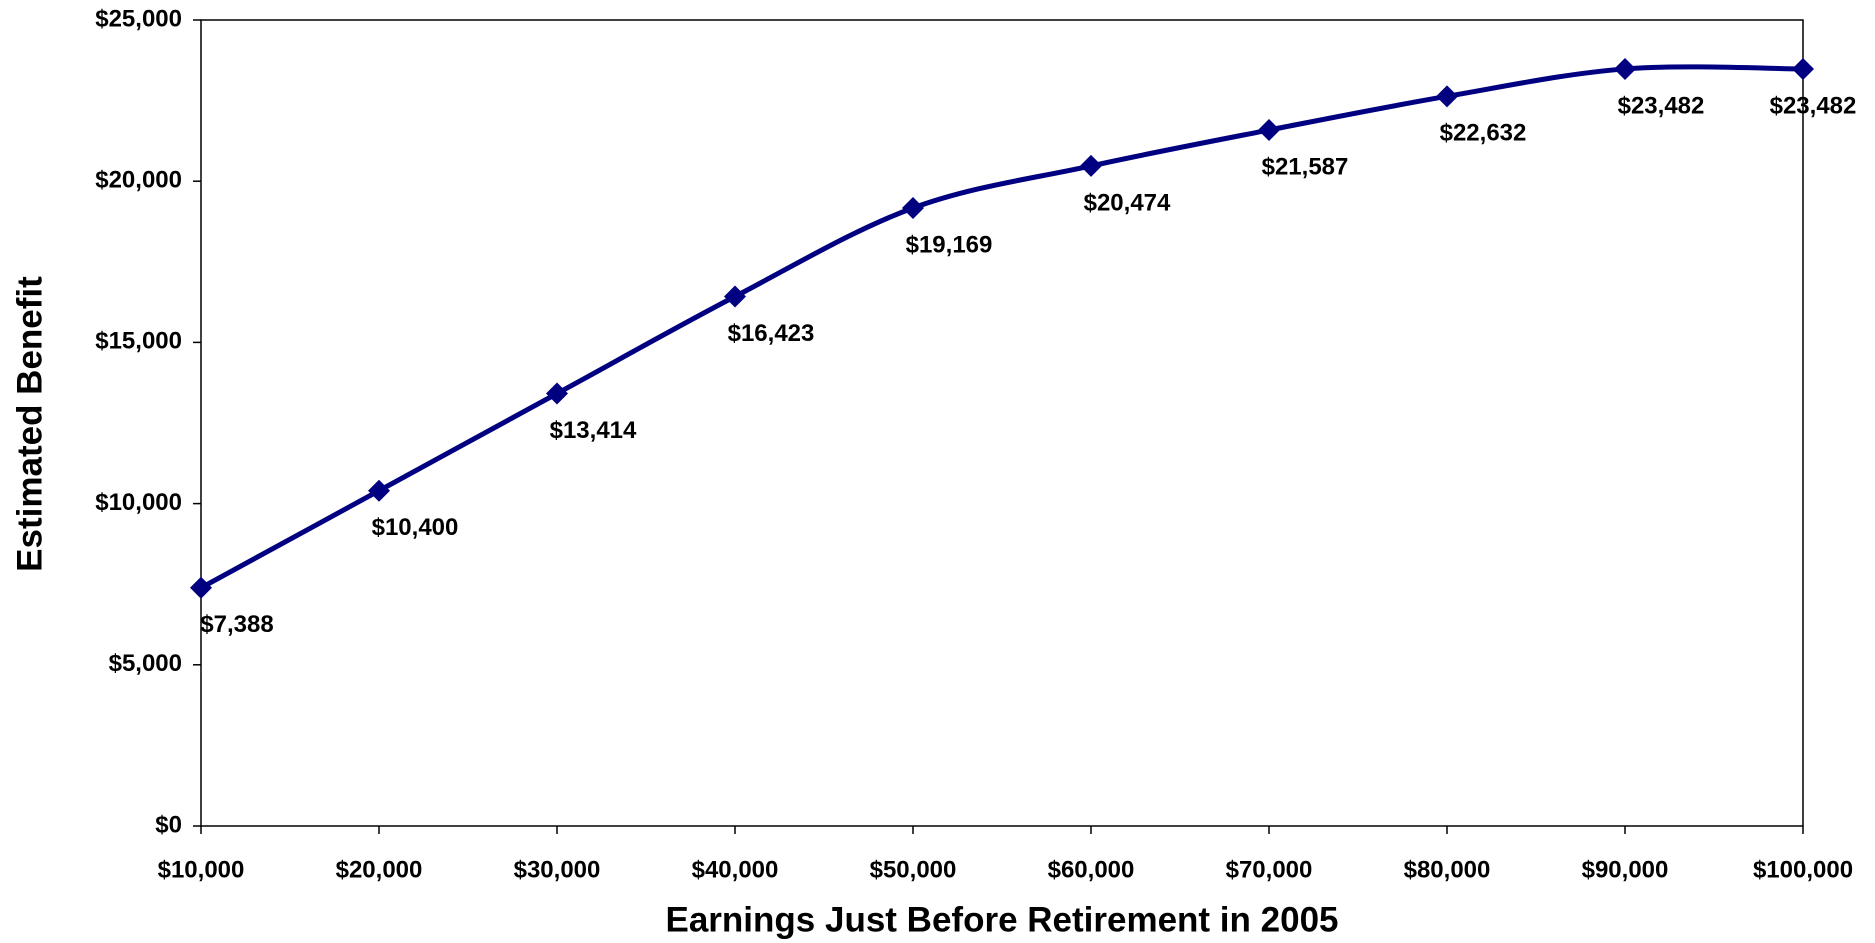 The height and width of the screenshot is (943, 1875). What do you see at coordinates (593, 430) in the screenshot?
I see `data-label: $13,414` at bounding box center [593, 430].